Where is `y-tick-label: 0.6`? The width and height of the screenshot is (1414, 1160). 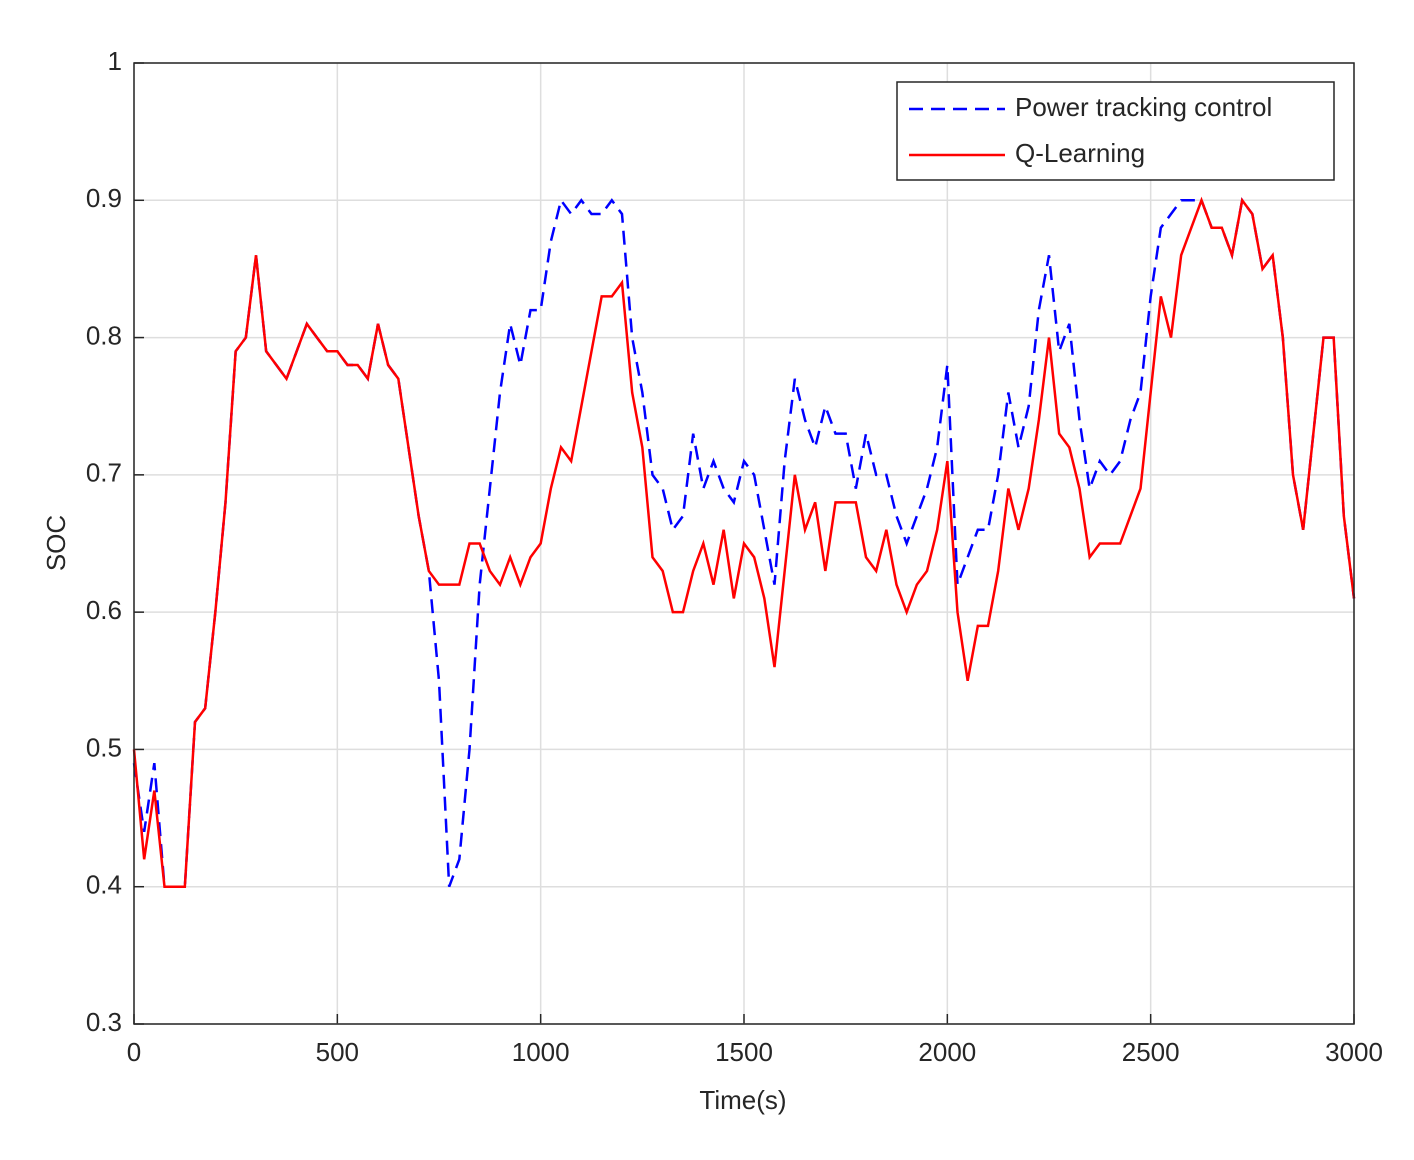 y-tick-label: 0.6 is located at coordinates (104, 610).